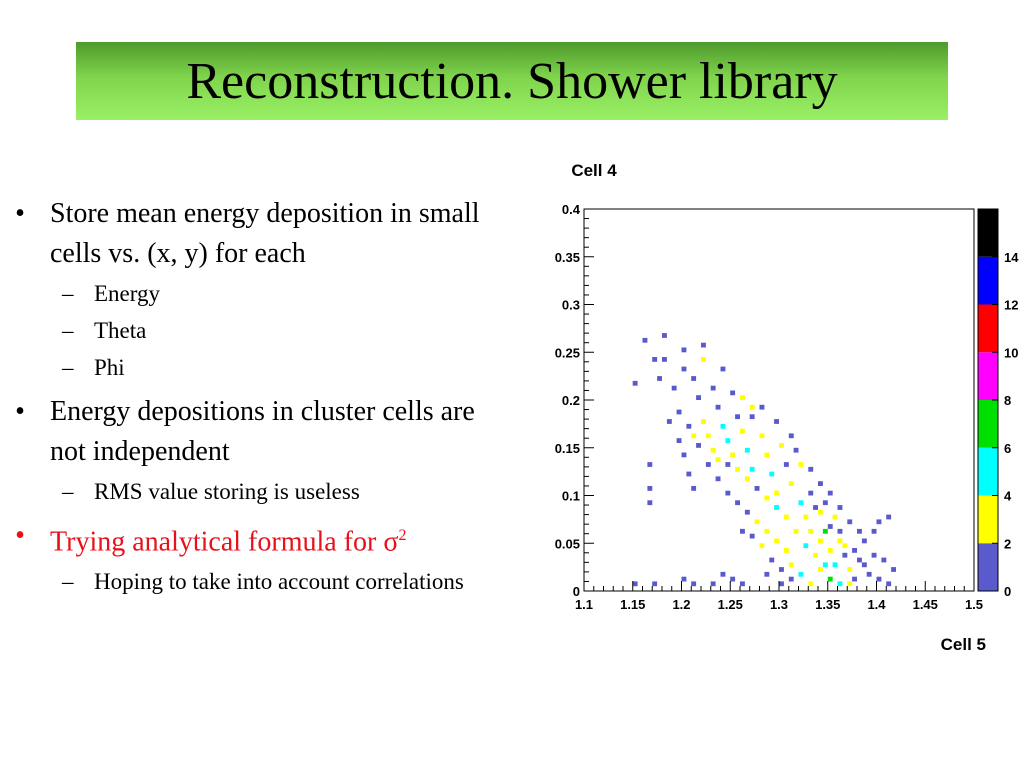 The width and height of the screenshot is (1024, 768). What do you see at coordinates (1007, 591) in the screenshot?
I see `palette-tick-label: 0` at bounding box center [1007, 591].